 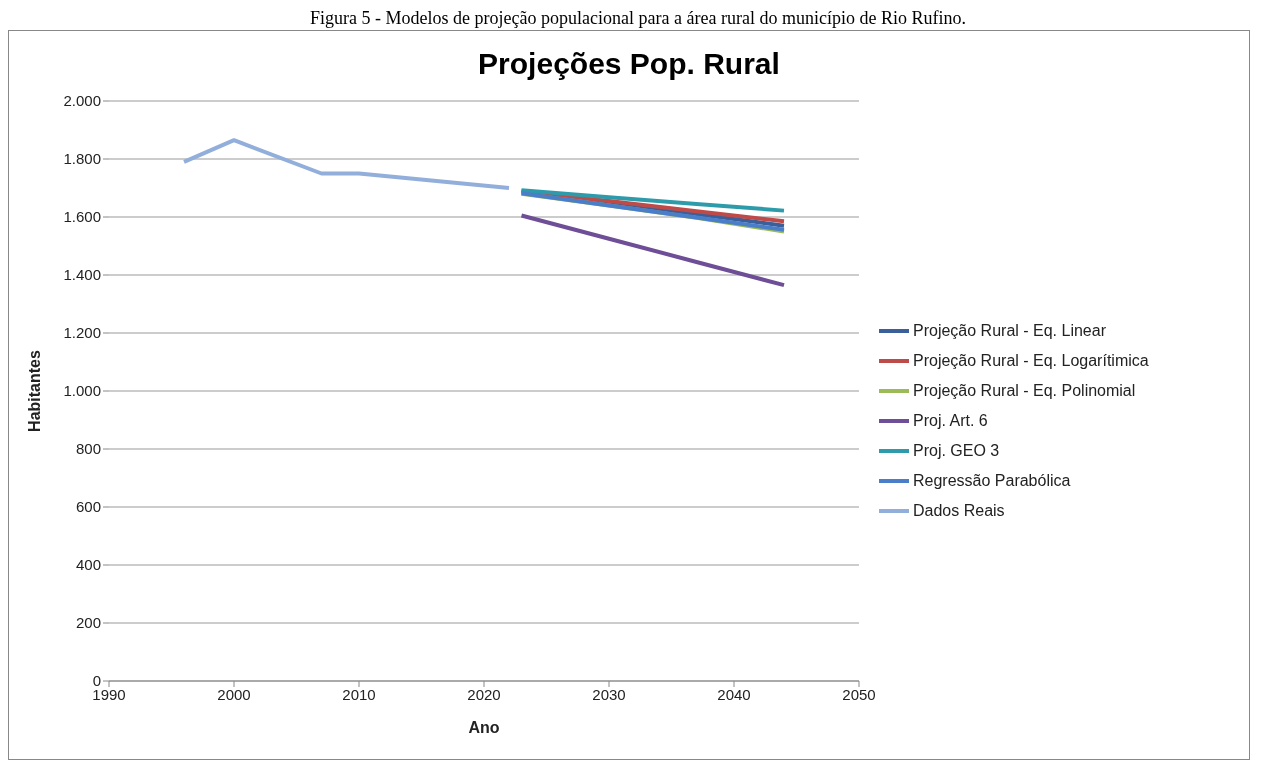 I want to click on y-tick-label: 1.600, so click(x=82, y=217).